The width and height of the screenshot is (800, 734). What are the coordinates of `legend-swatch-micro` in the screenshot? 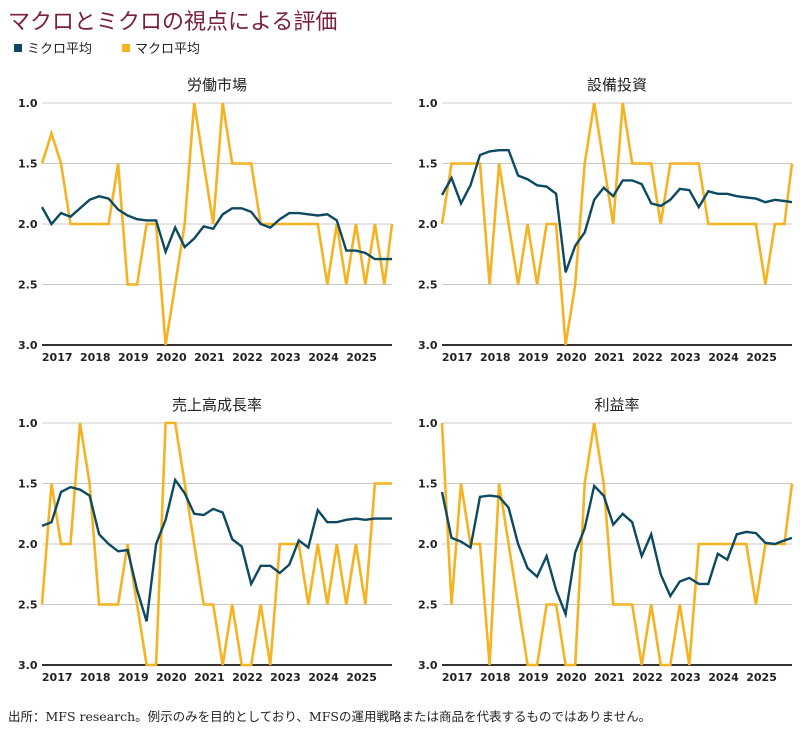 It's located at (18, 47).